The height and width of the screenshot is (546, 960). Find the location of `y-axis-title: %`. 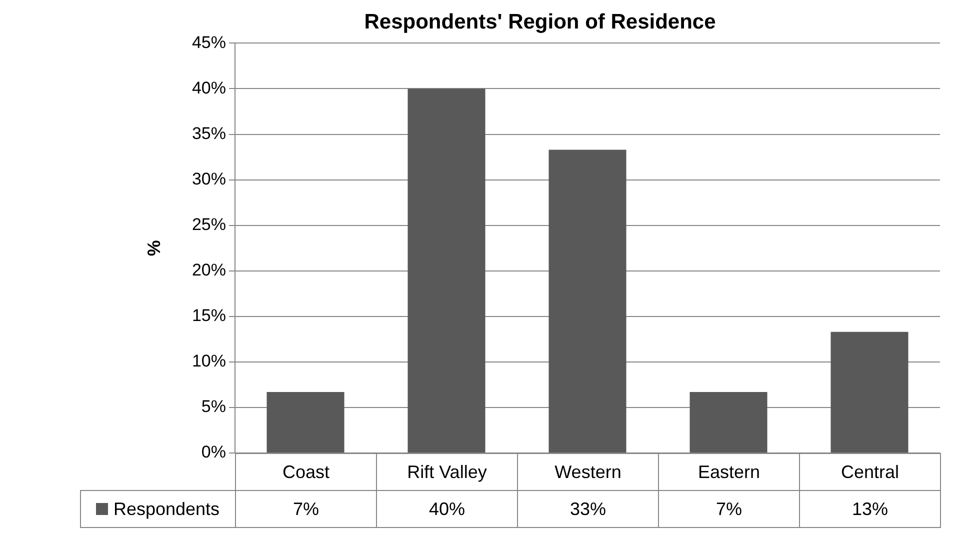

y-axis-title: % is located at coordinates (154, 248).